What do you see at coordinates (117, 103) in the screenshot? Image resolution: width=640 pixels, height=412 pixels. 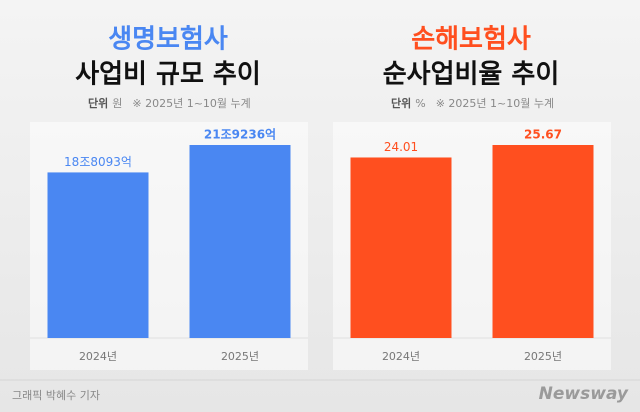 I see `unit: 원` at bounding box center [117, 103].